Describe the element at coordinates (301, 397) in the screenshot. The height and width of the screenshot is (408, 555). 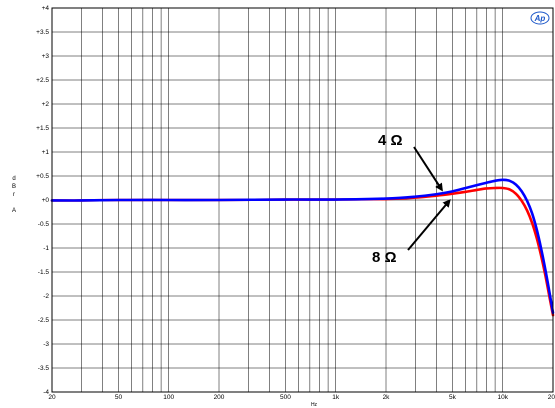
I see `x-tick-labels: 20 50 100 200 500 1k 2k 5k 10k 20k` at that location.